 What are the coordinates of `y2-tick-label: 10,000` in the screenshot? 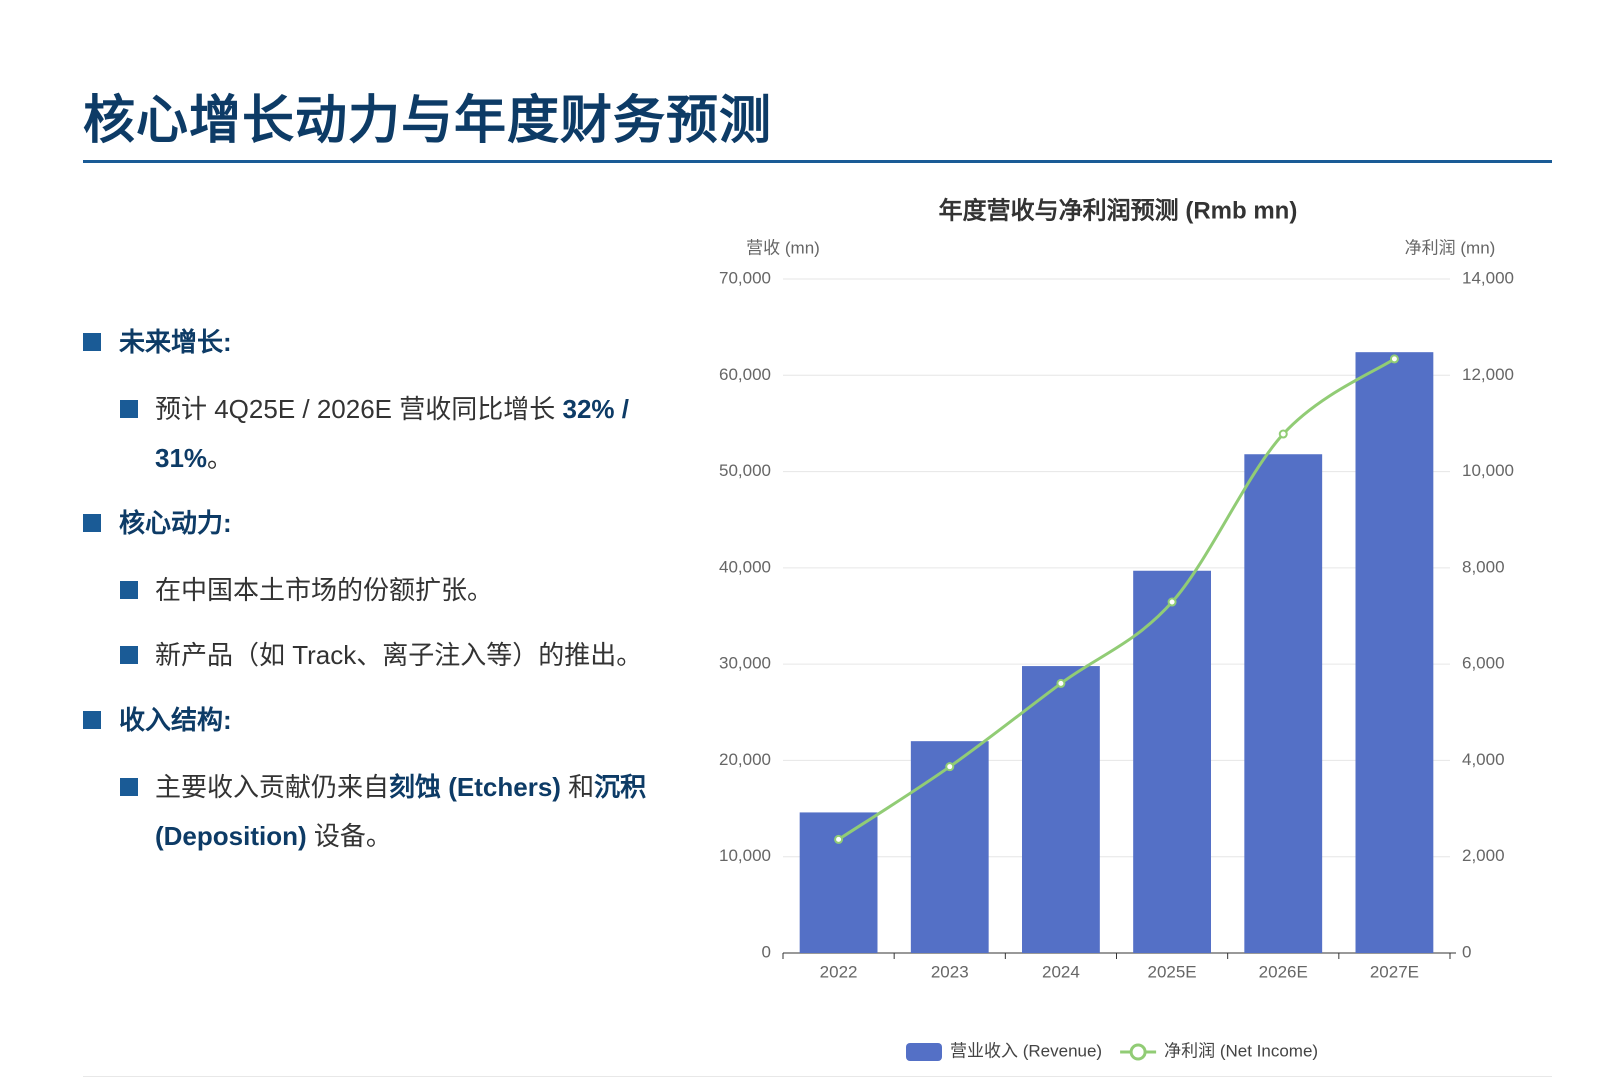 It's located at (1488, 470).